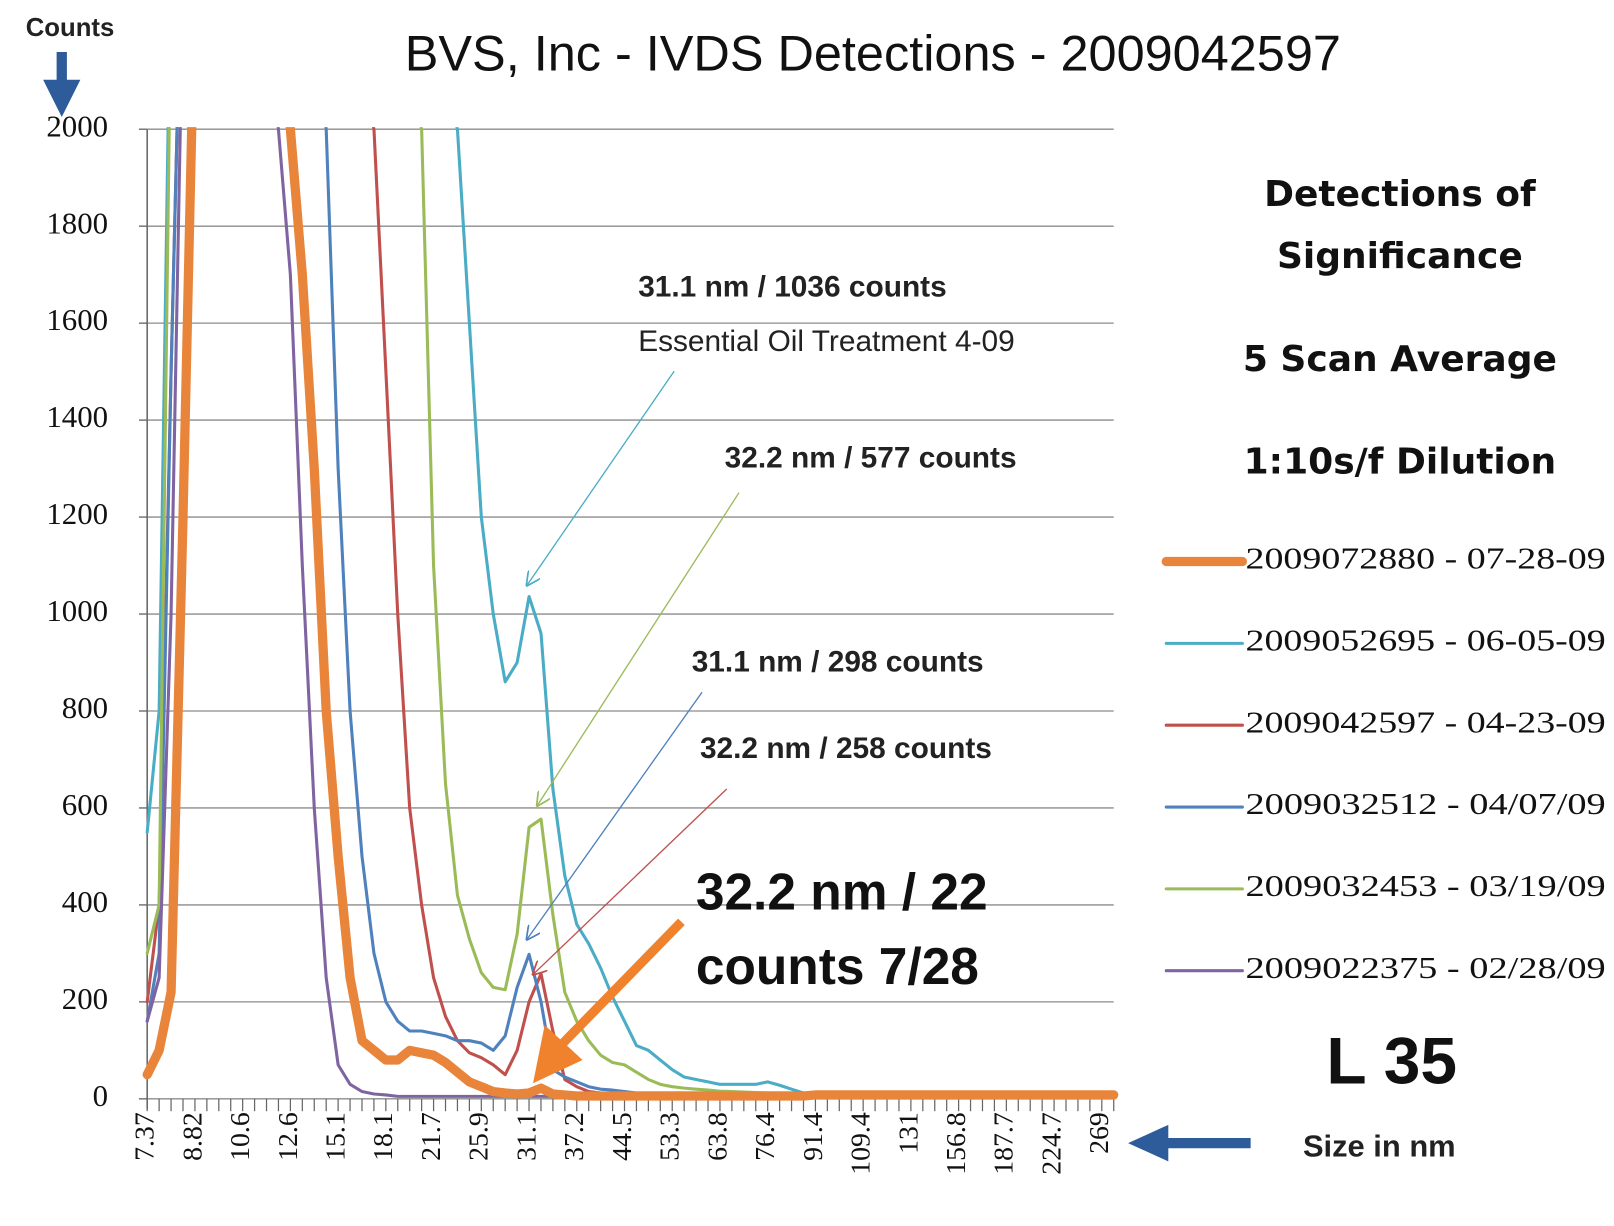 This screenshot has height=1226, width=1614. Describe the element at coordinates (765, 1136) in the screenshot. I see `x-tick-label: 76.4` at that location.